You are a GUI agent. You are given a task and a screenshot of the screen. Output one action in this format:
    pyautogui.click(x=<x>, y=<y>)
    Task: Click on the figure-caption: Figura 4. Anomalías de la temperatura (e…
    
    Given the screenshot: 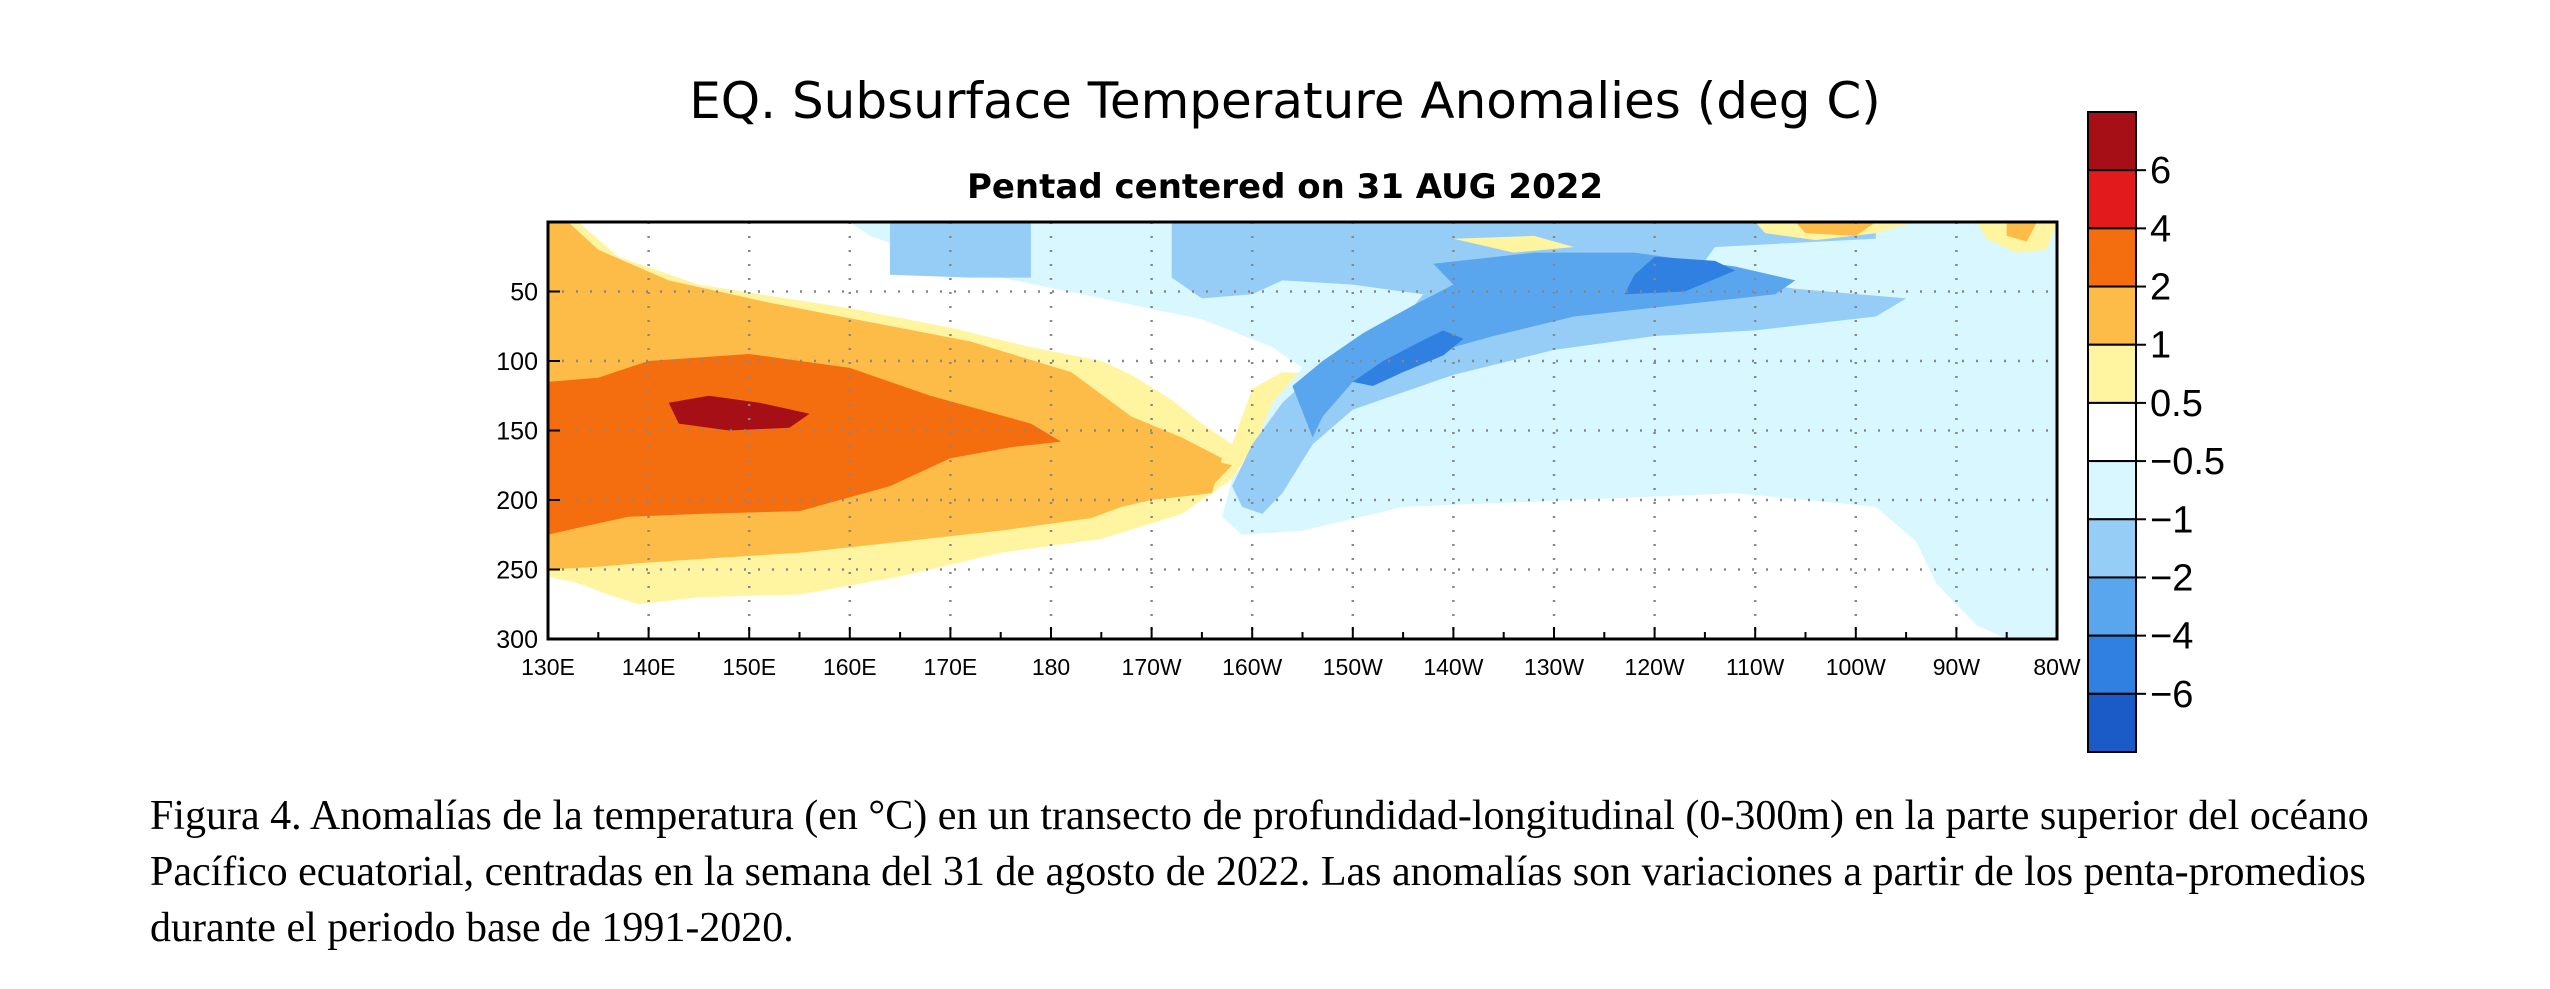 What is the action you would take?
    pyautogui.click(x=1259, y=872)
    